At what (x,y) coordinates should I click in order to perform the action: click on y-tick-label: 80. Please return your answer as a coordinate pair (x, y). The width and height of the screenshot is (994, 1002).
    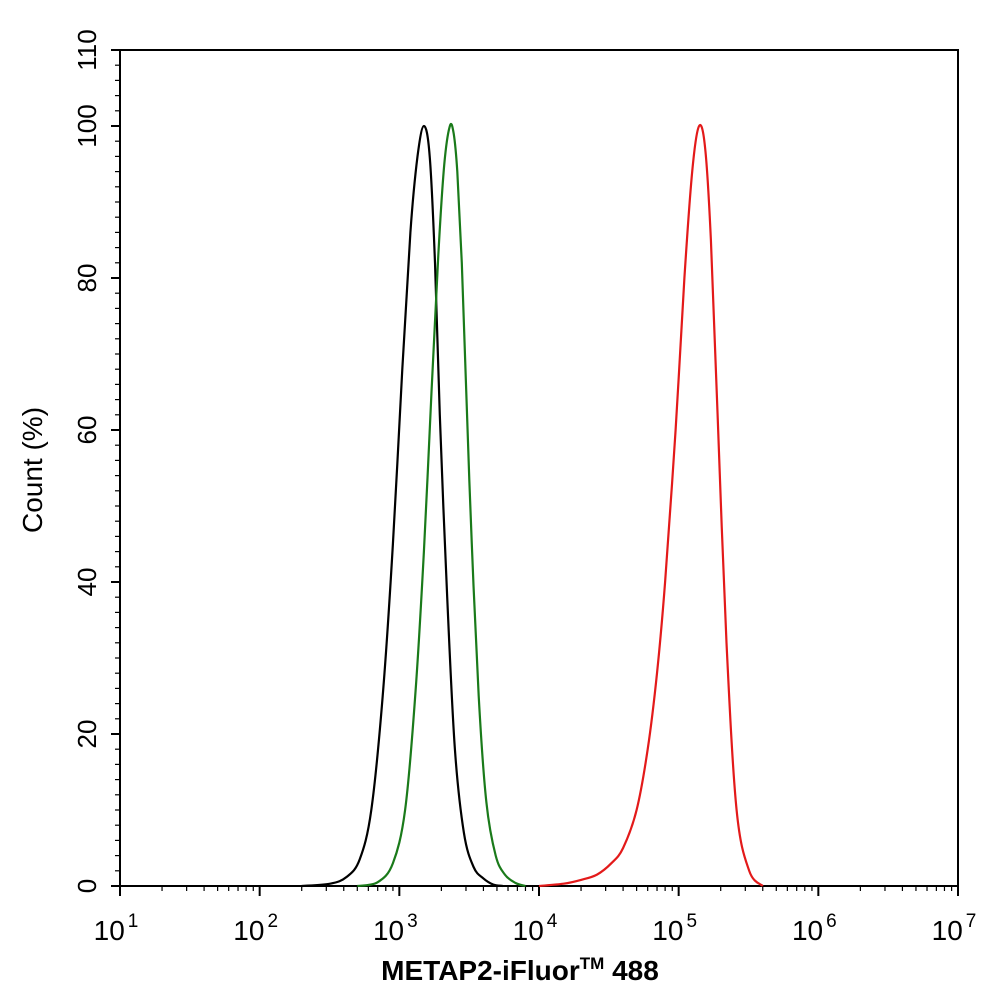
    Looking at the image, I should click on (87, 278).